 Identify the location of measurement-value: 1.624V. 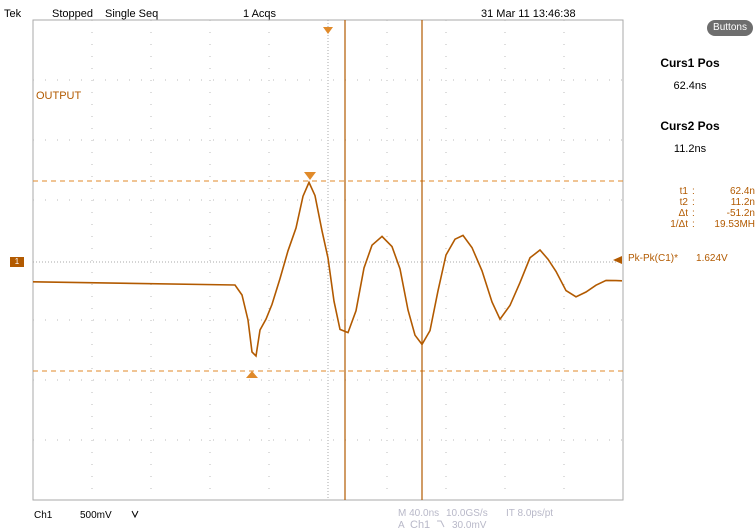
(712, 258).